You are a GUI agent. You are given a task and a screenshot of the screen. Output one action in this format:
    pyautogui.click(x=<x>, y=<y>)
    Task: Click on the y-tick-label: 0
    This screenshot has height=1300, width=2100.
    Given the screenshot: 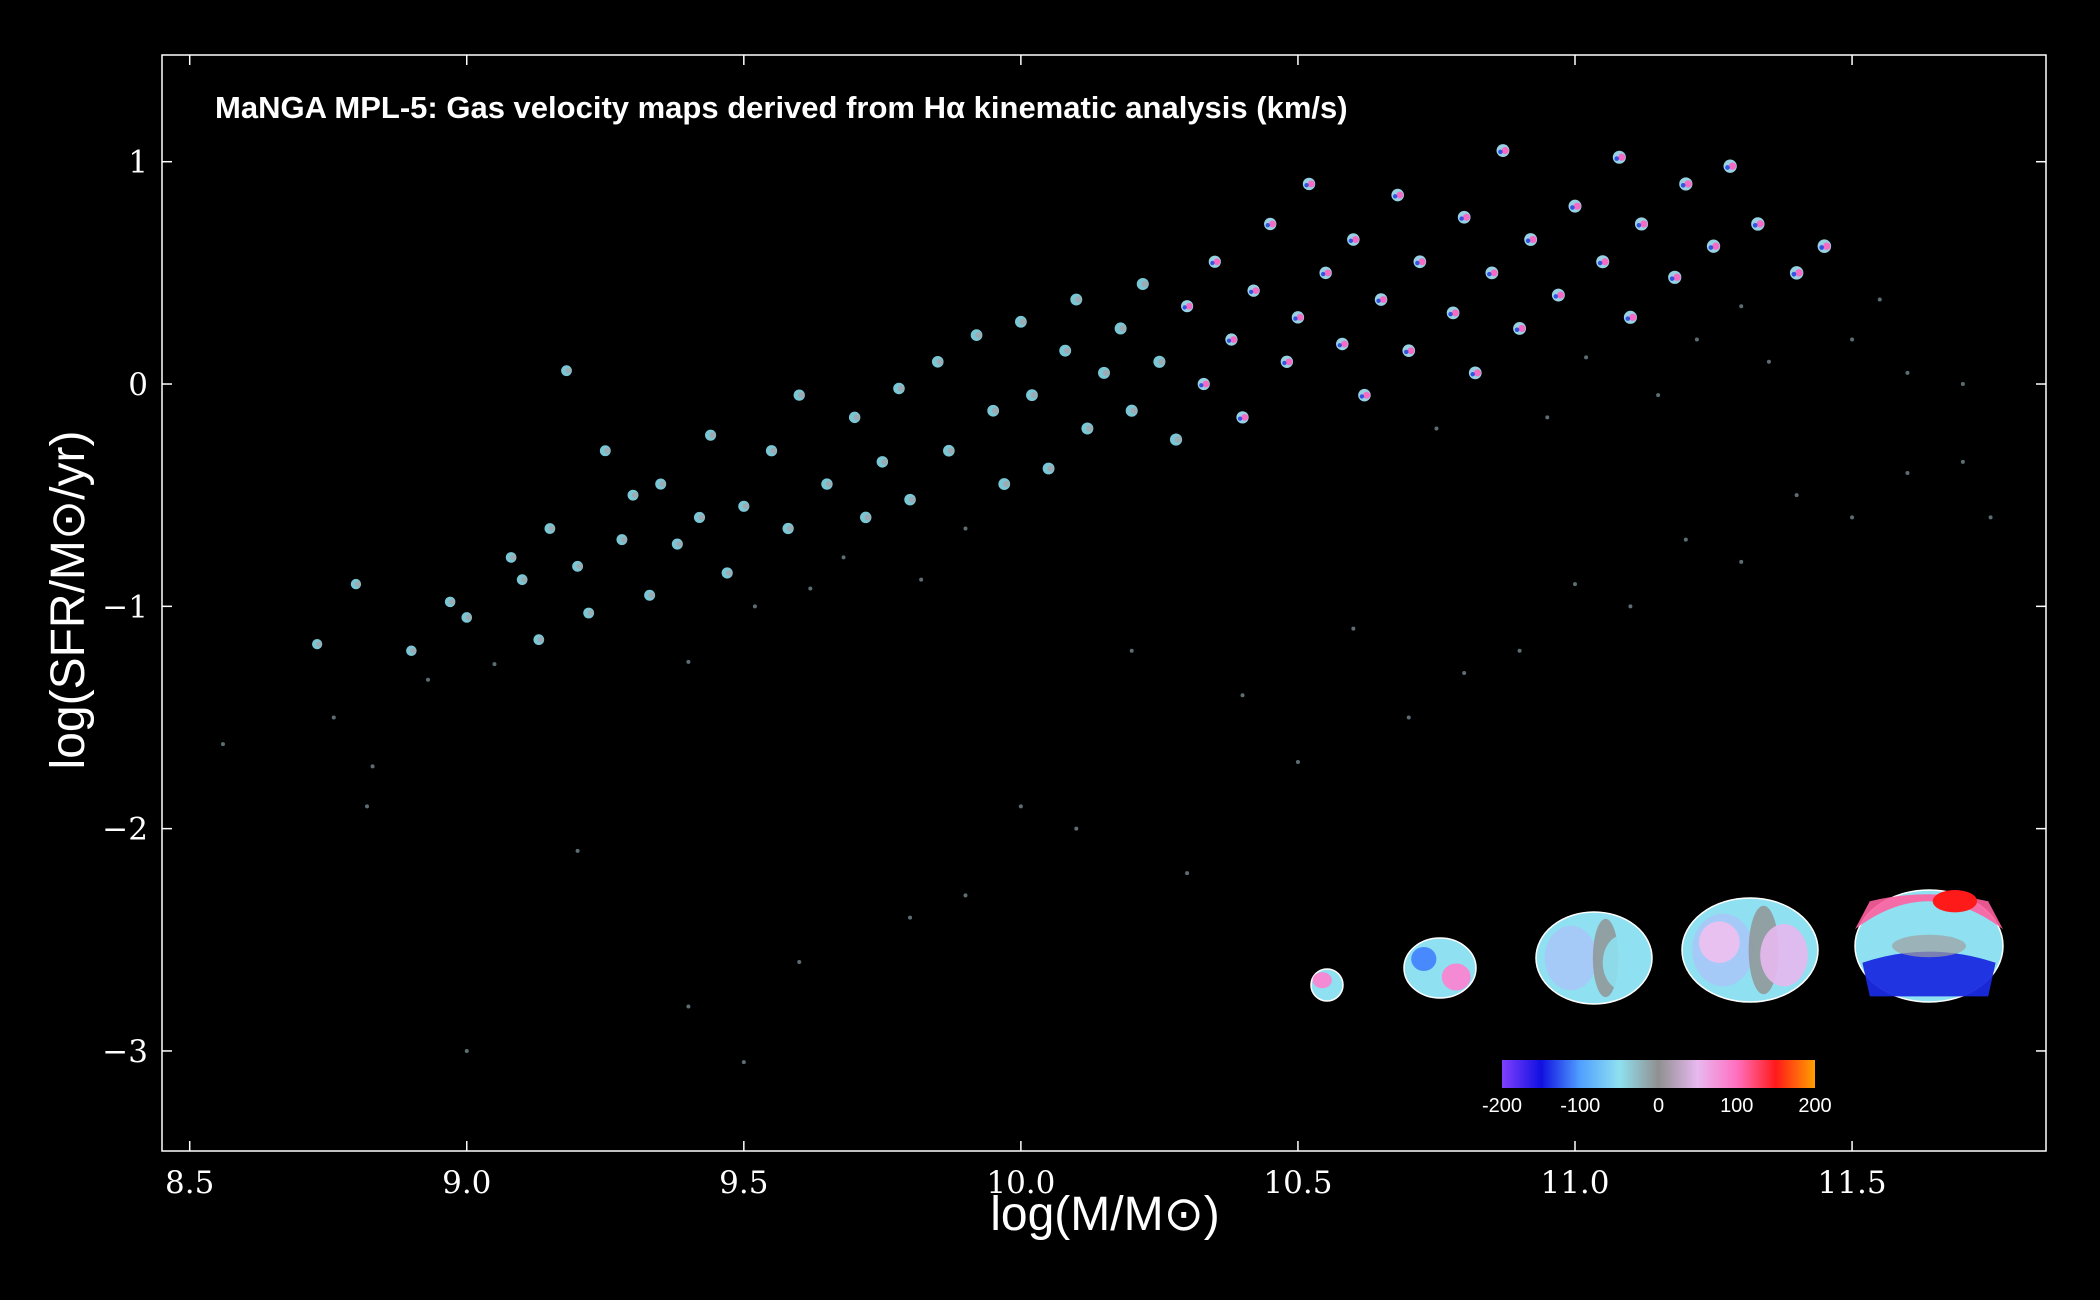 What is the action you would take?
    pyautogui.click(x=138, y=385)
    